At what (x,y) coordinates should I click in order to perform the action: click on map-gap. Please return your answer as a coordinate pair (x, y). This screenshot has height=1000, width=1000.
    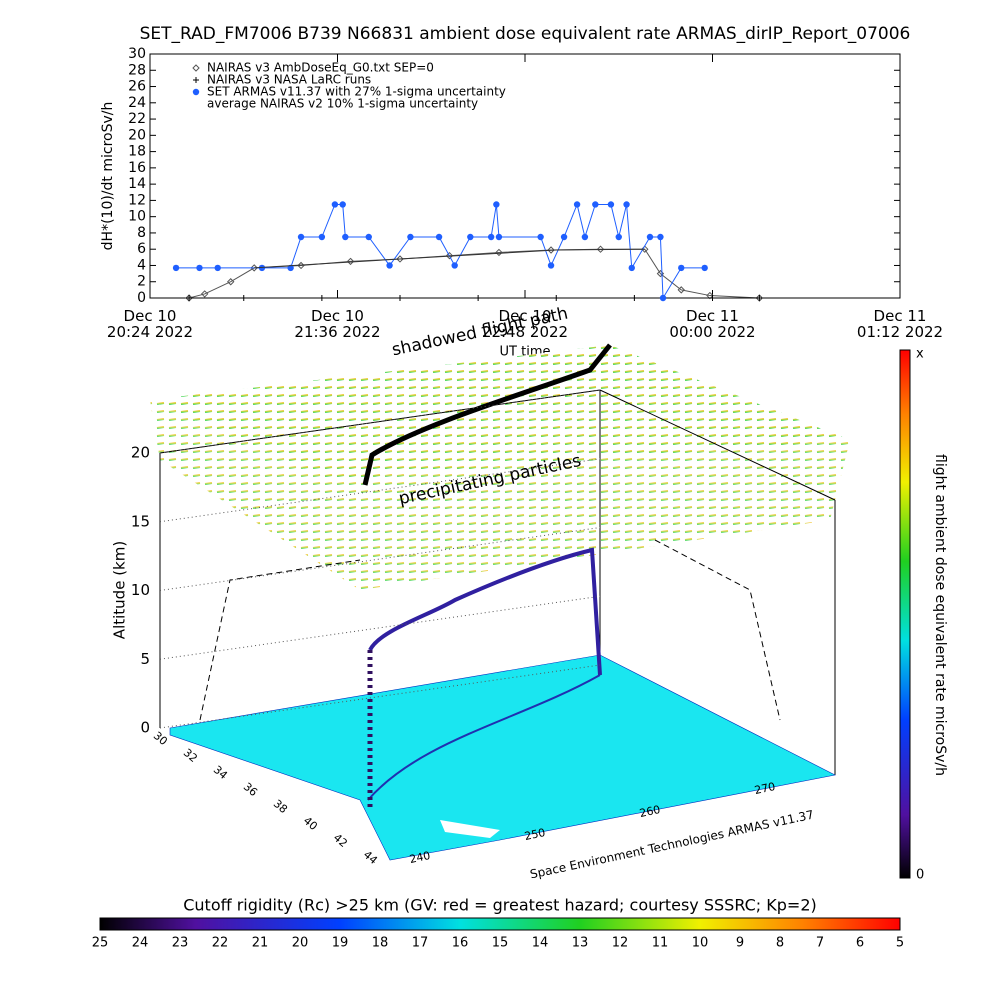
    Looking at the image, I should click on (470, 829).